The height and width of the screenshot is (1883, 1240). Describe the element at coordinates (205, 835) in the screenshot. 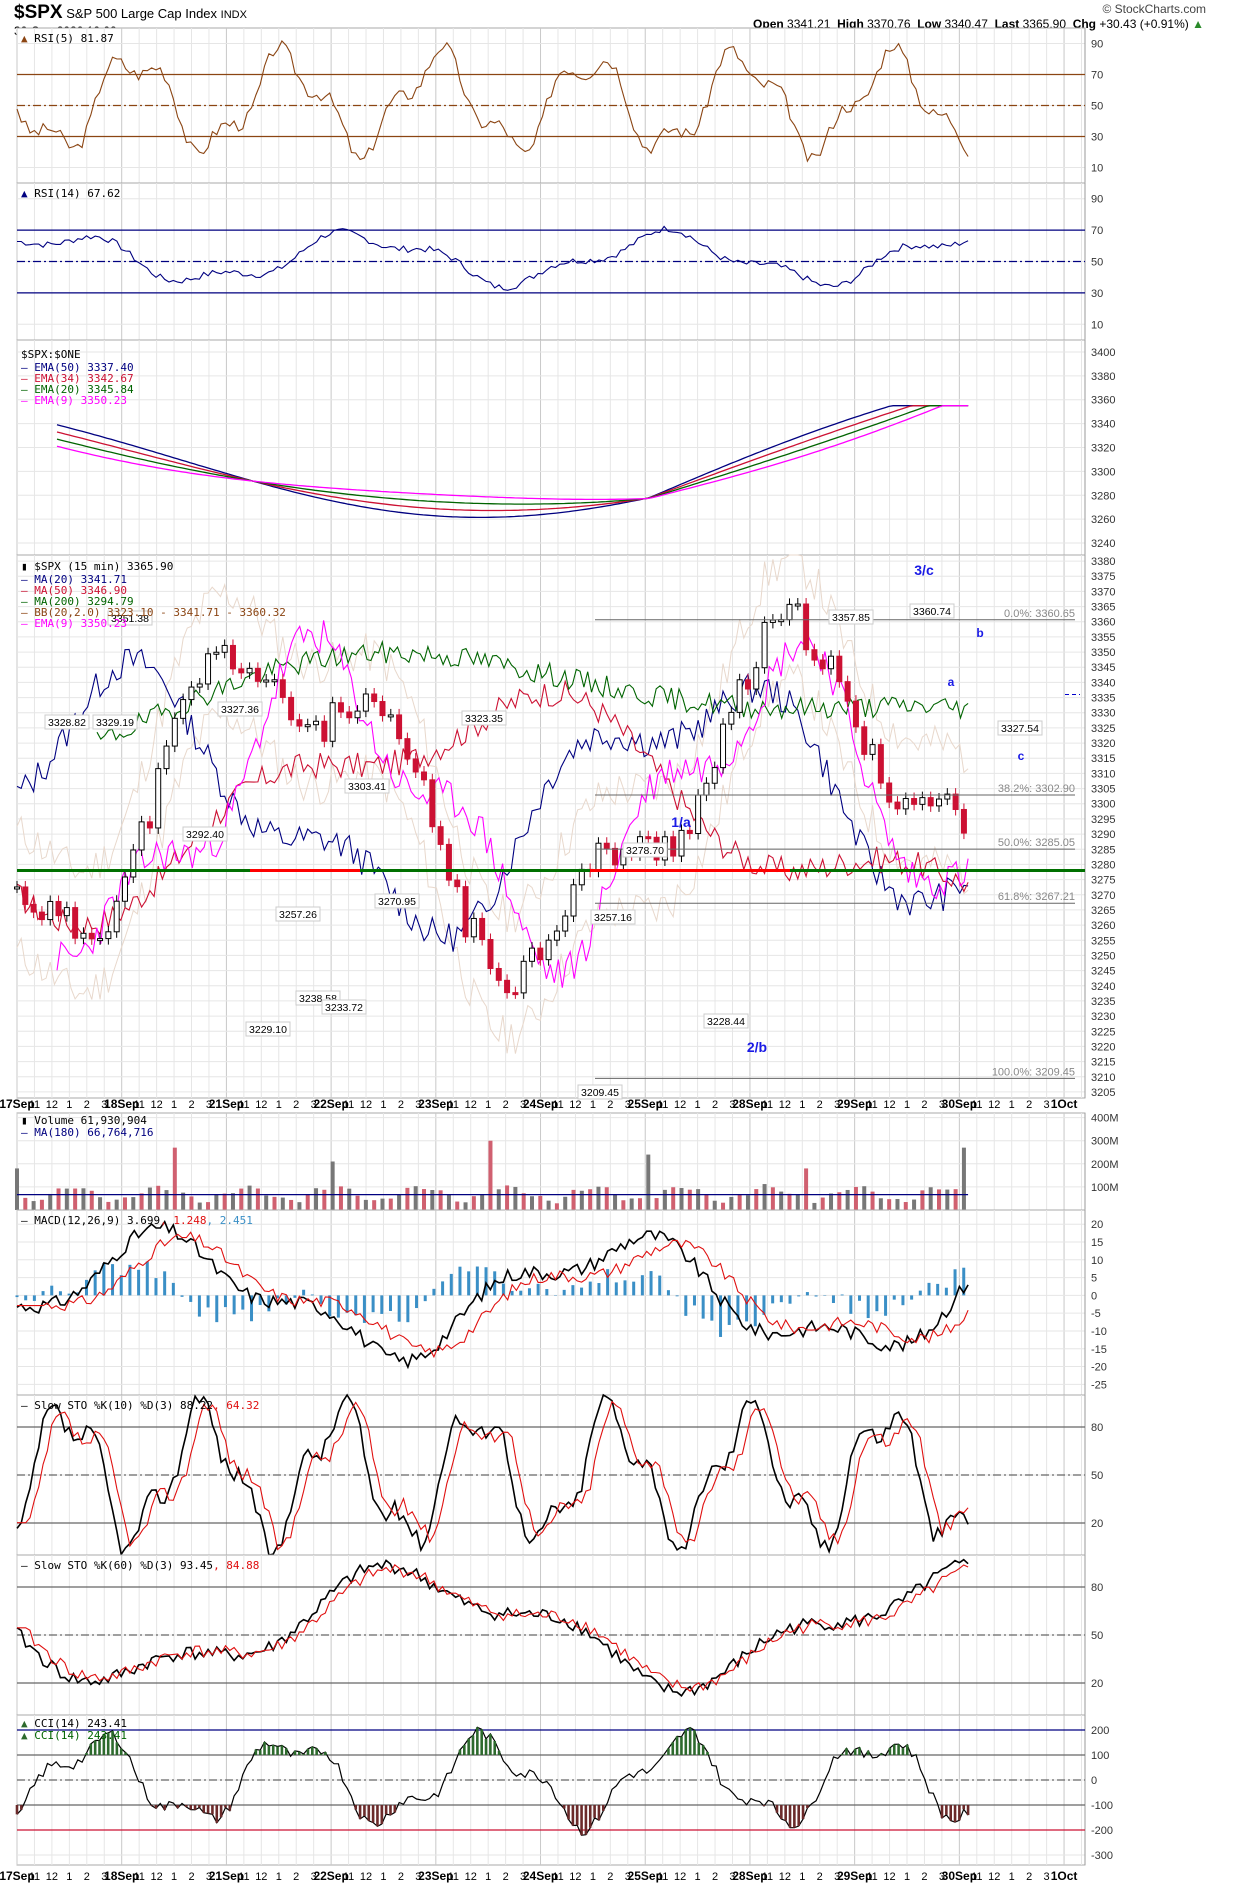

I see `price-label: 3292.40` at that location.